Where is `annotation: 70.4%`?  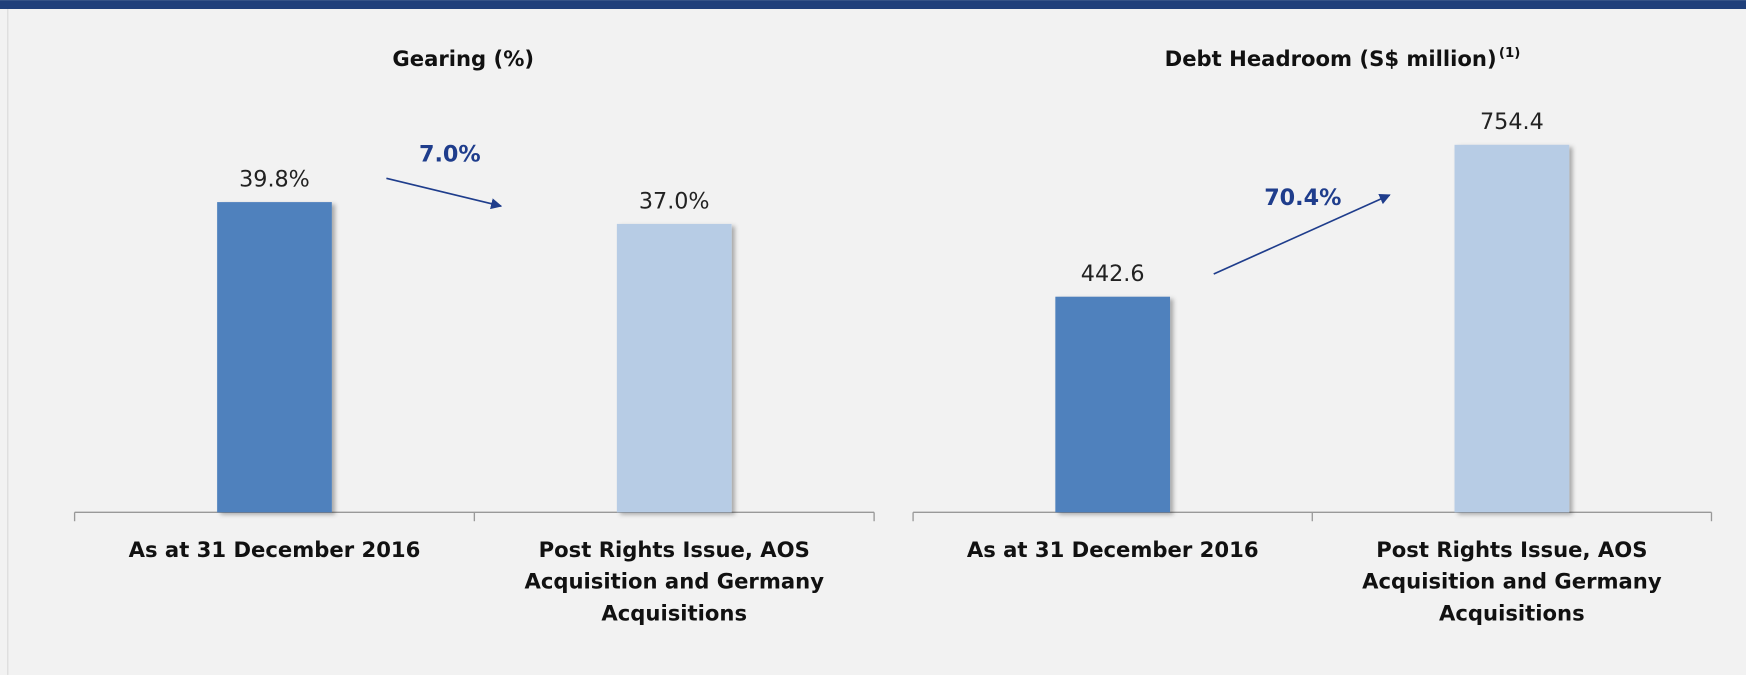 annotation: 70.4% is located at coordinates (1302, 198).